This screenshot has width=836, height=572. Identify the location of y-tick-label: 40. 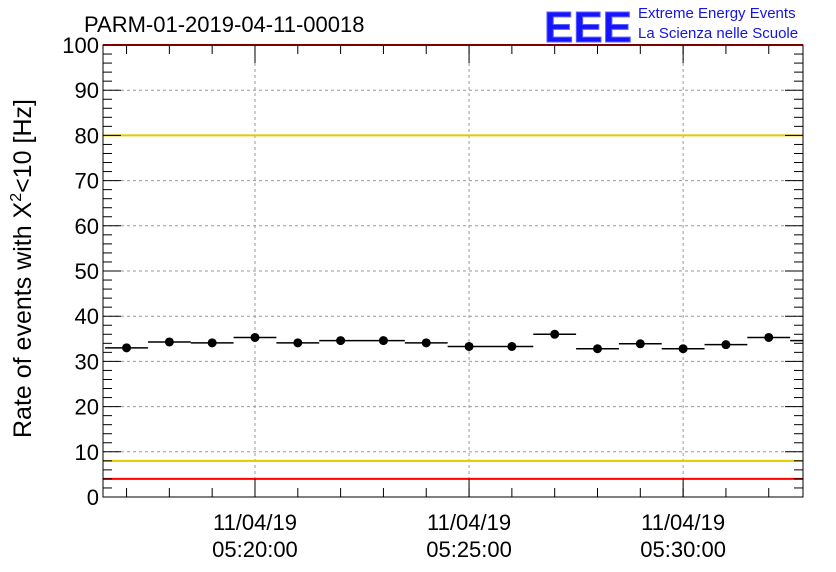
(87, 316).